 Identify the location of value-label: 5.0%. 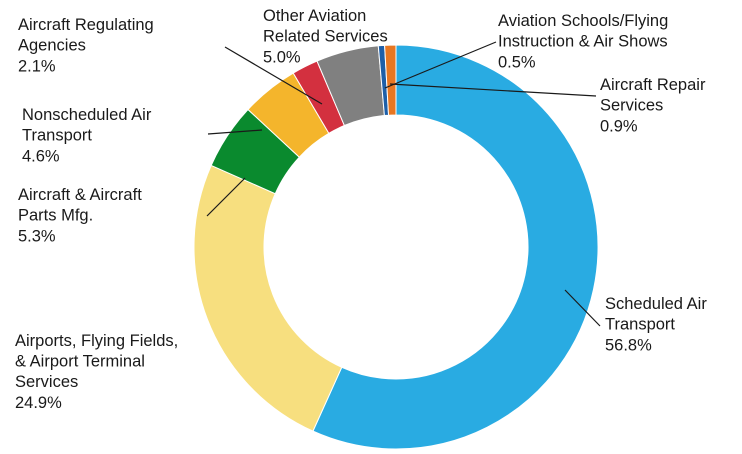
(282, 57).